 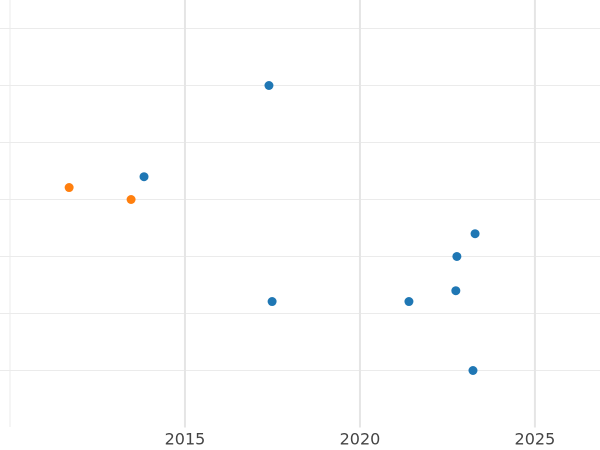 What do you see at coordinates (360, 439) in the screenshot?
I see `x-tick-label: 2020` at bounding box center [360, 439].